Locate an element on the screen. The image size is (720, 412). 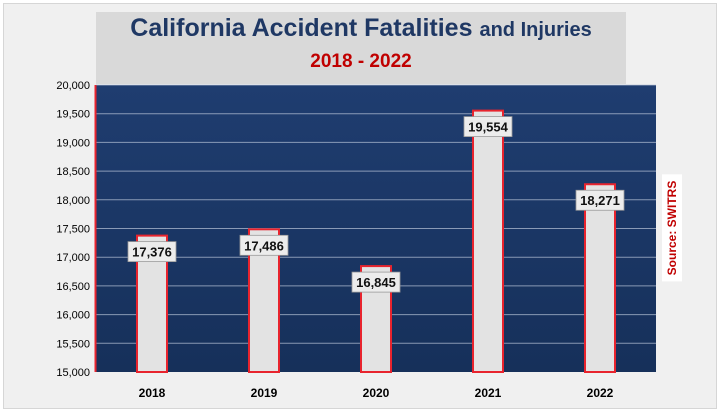
data-label: 19,554 is located at coordinates (488, 127).